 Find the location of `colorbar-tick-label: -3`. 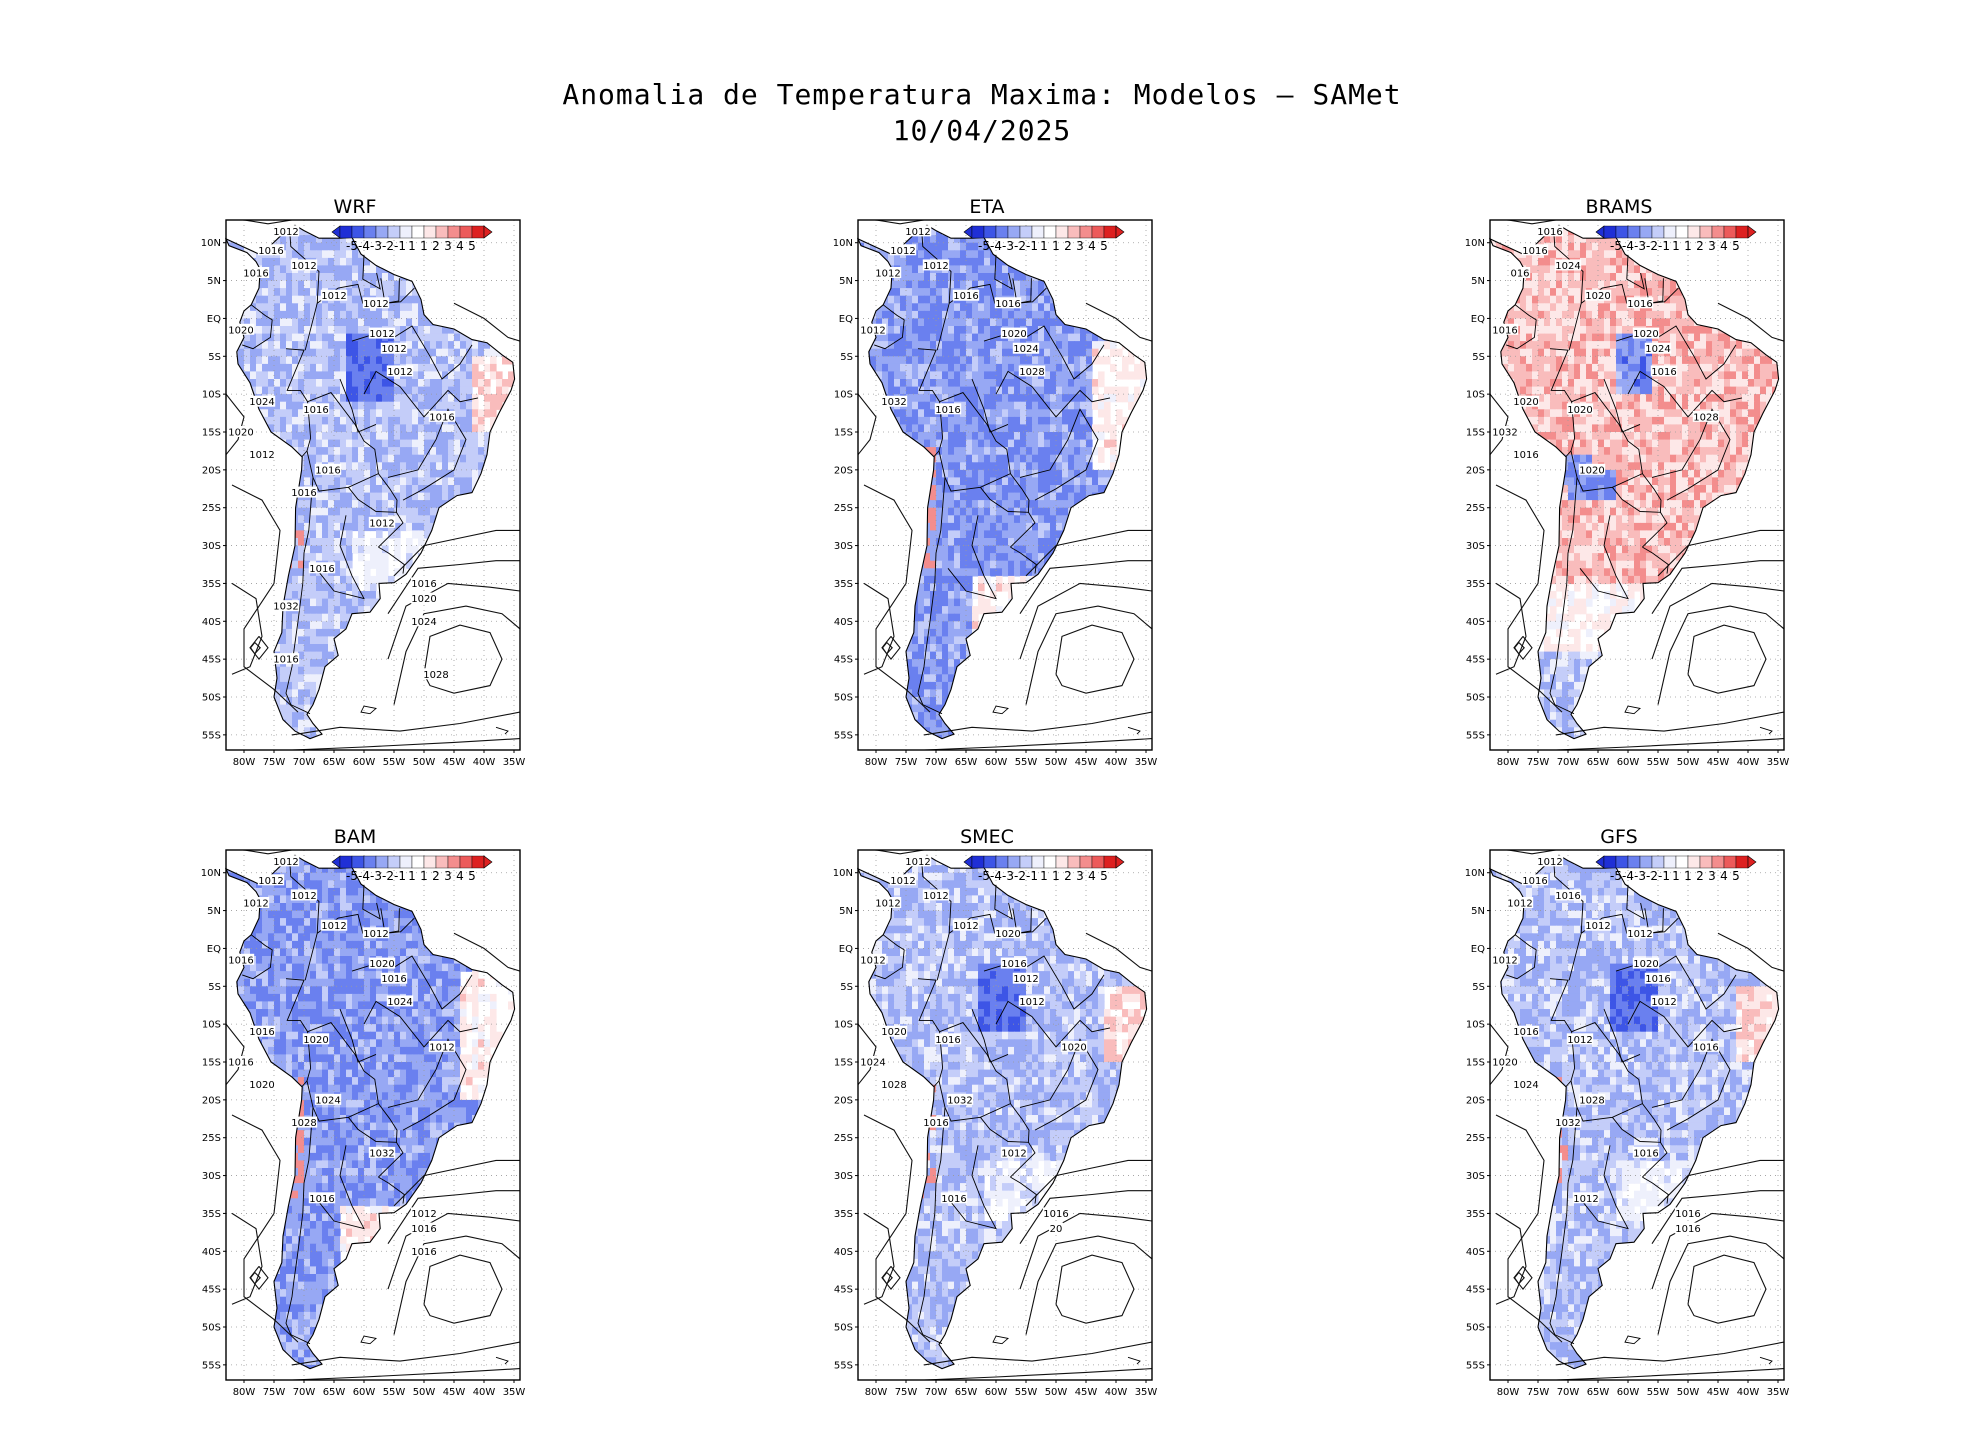

colorbar-tick-label: -3 is located at coordinates (376, 246).